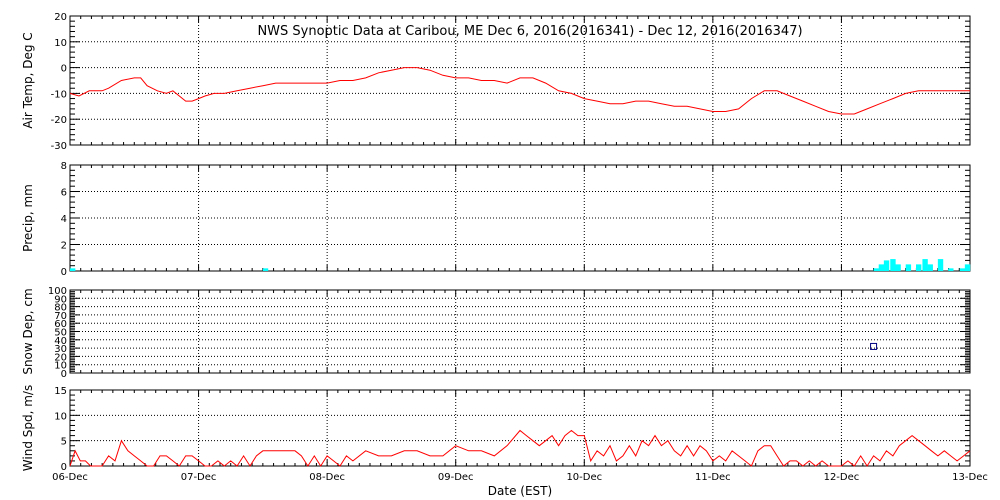 Image resolution: width=1000 pixels, height=500 pixels. Describe the element at coordinates (64, 219) in the screenshot. I see `y-tick-label: 4` at that location.